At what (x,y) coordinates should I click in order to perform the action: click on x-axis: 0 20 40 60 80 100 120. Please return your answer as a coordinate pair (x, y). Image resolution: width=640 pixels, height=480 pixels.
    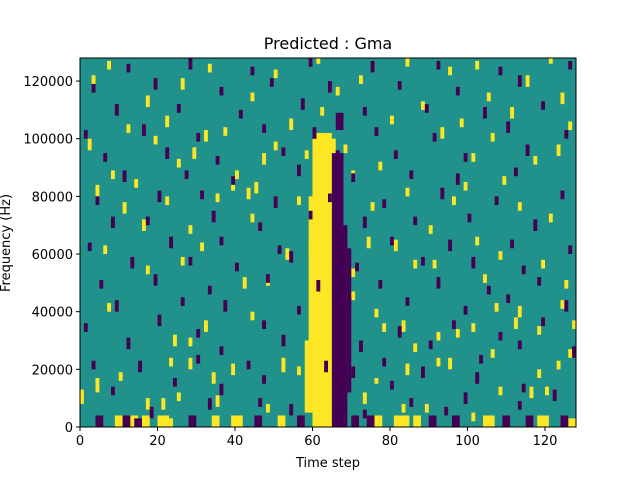
    Looking at the image, I should click on (316, 438).